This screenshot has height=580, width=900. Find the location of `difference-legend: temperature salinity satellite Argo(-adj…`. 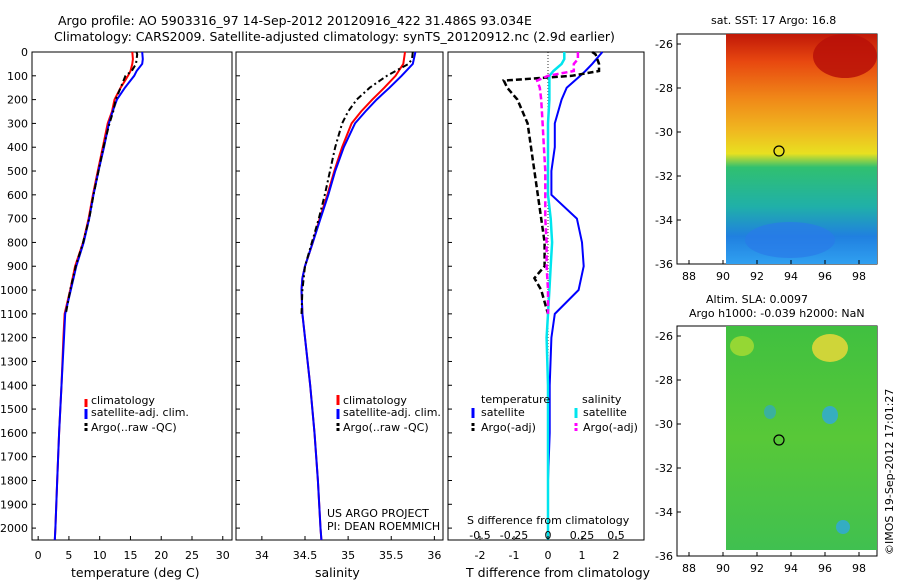

difference-legend: temperature salinity satellite Argo(-adj… is located at coordinates (554, 413).